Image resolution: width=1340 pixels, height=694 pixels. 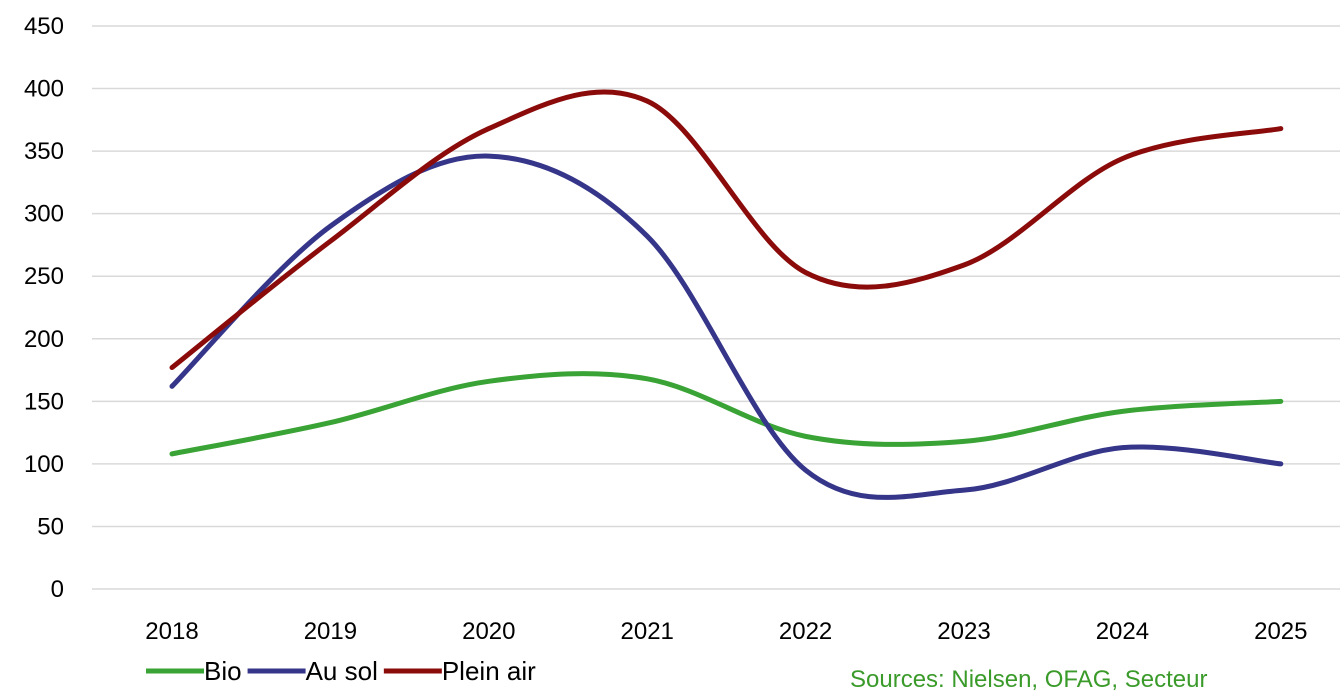 What do you see at coordinates (726, 631) in the screenshot?
I see `x-axis-ticks: 2018 2019 2020 2021 2022 2023 2024 2025` at bounding box center [726, 631].